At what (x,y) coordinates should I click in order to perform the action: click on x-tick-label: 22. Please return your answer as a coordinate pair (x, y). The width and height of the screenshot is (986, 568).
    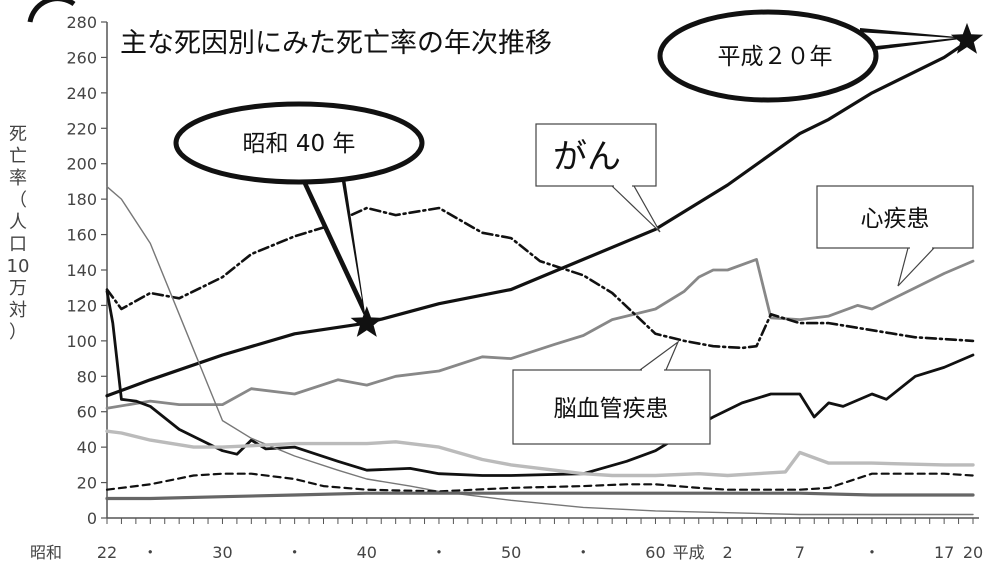
    Looking at the image, I should click on (107, 552).